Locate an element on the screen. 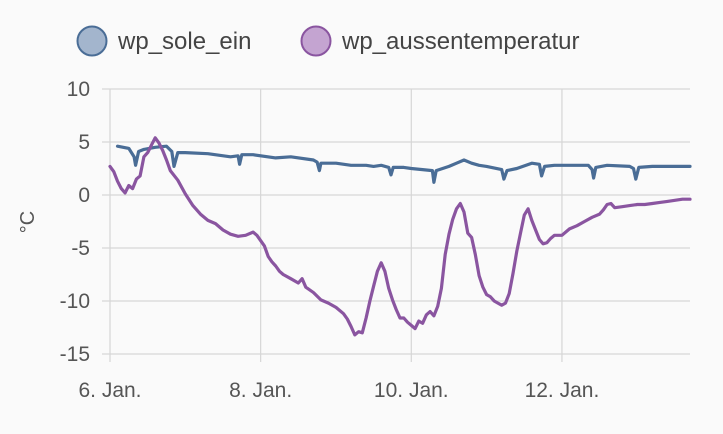 Image resolution: width=723 pixels, height=434 pixels. y-axis-ticks: 10 5 0 -5 -10 -15 is located at coordinates (75, 222).